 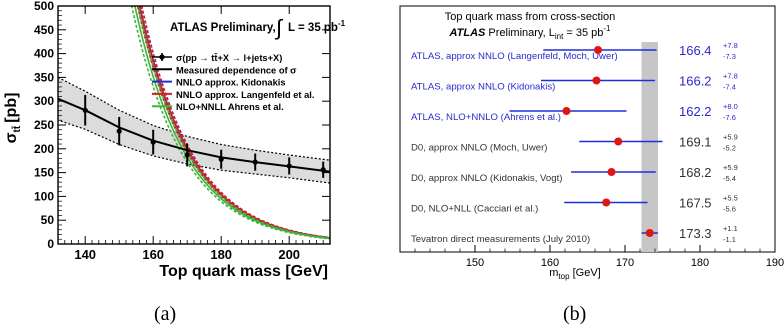 I want to click on measurement-error-up: +5.5, so click(x=730, y=198).